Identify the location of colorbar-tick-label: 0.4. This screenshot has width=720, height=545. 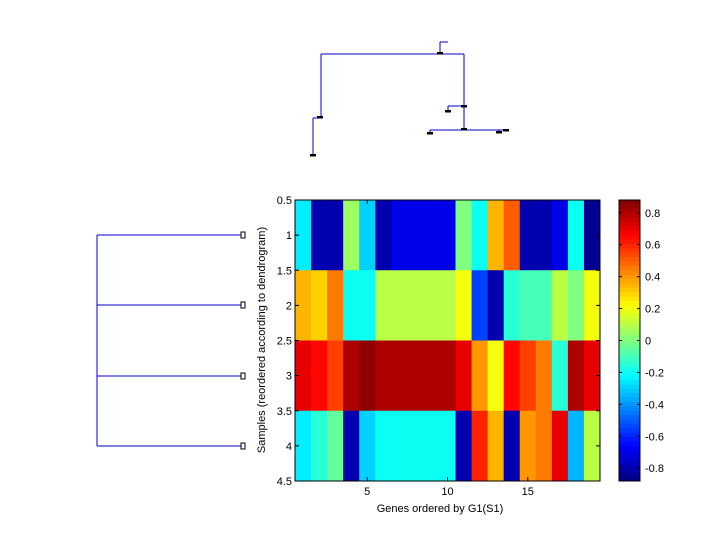
(652, 278).